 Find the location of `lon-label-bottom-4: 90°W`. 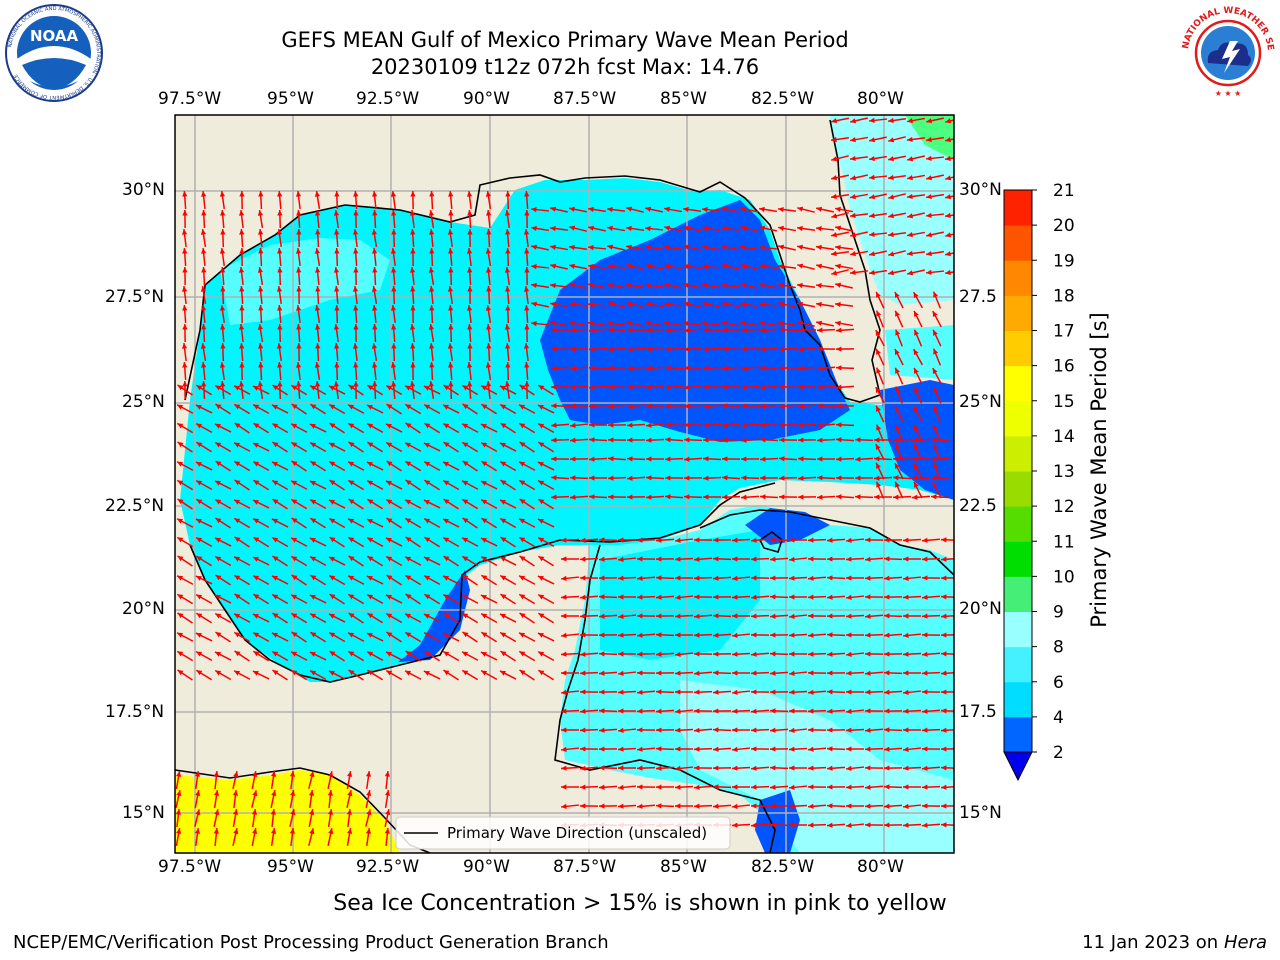

lon-label-bottom-4: 90°W is located at coordinates (486, 867).